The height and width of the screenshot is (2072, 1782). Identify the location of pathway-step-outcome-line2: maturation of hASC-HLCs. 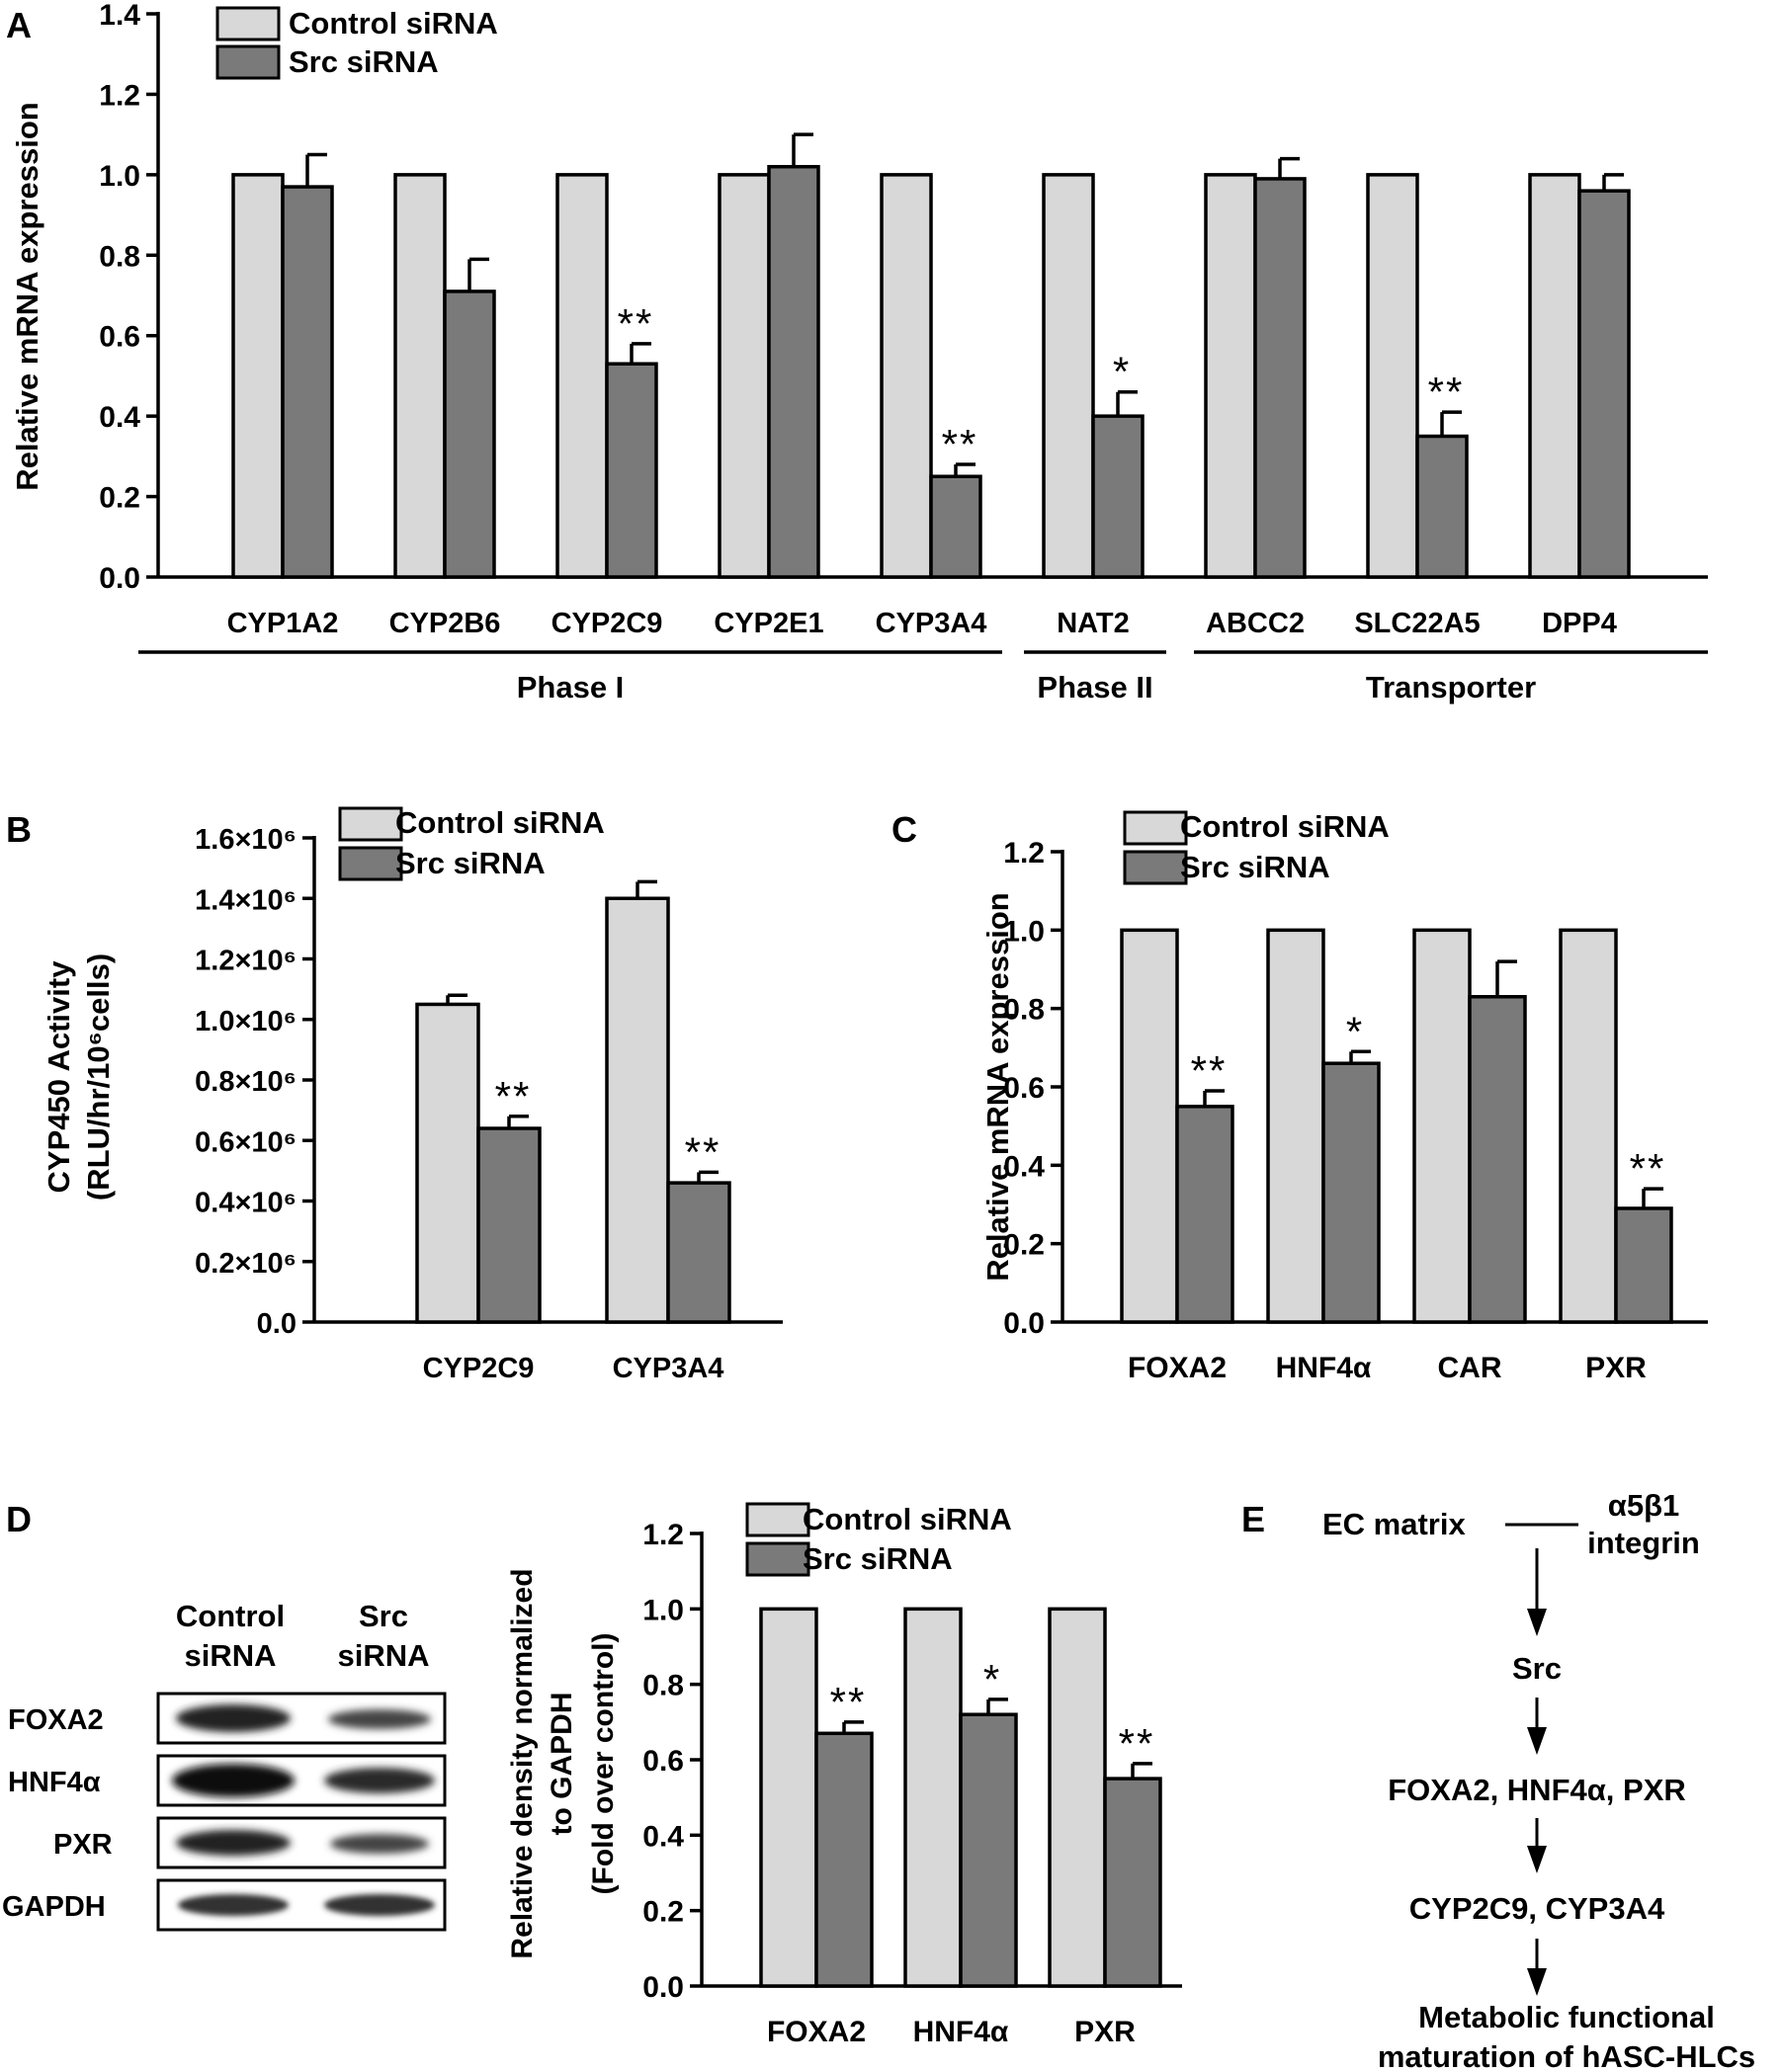
(1566, 2056).